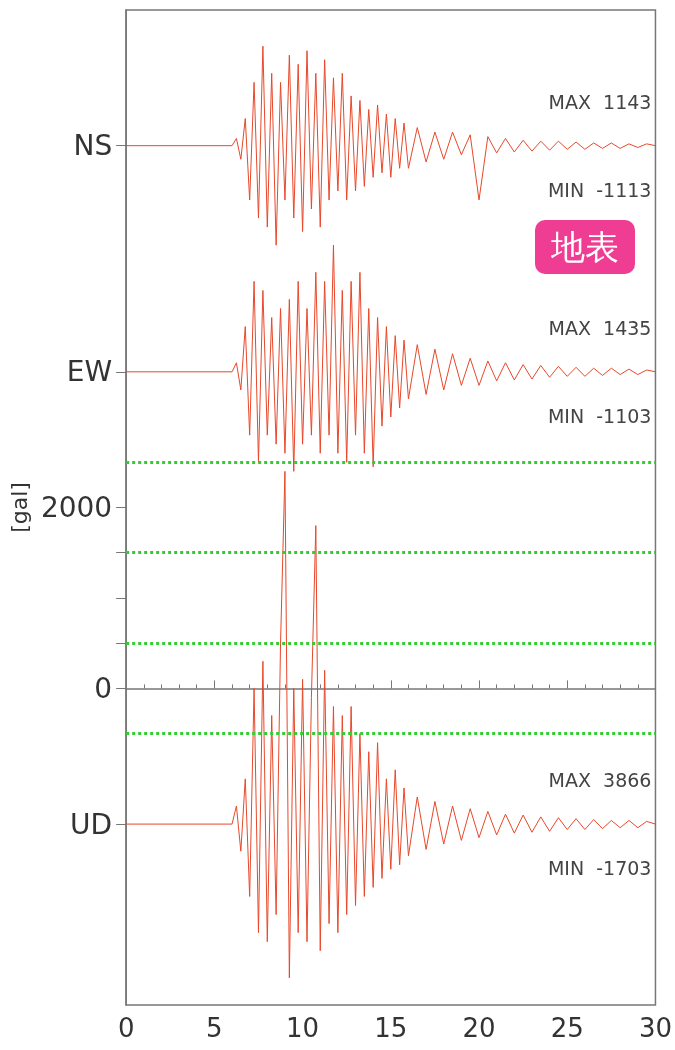  Describe the element at coordinates (391, 1028) in the screenshot. I see `x-tick-label: 15` at that location.